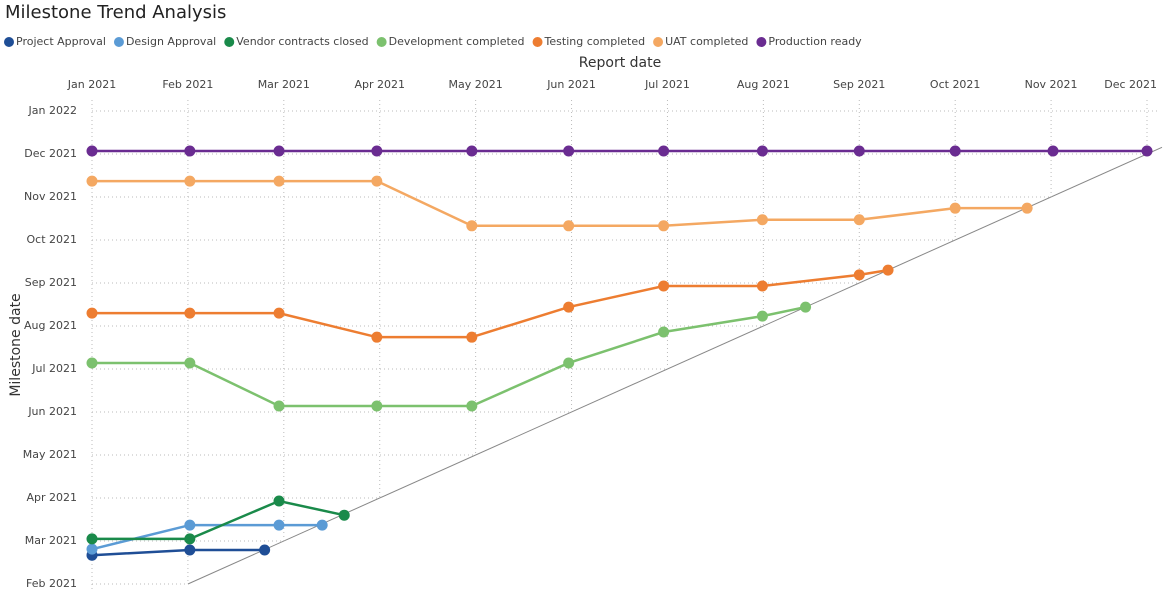 The image size is (1172, 608). I want to click on x-tick-label: May 2021, so click(476, 84).